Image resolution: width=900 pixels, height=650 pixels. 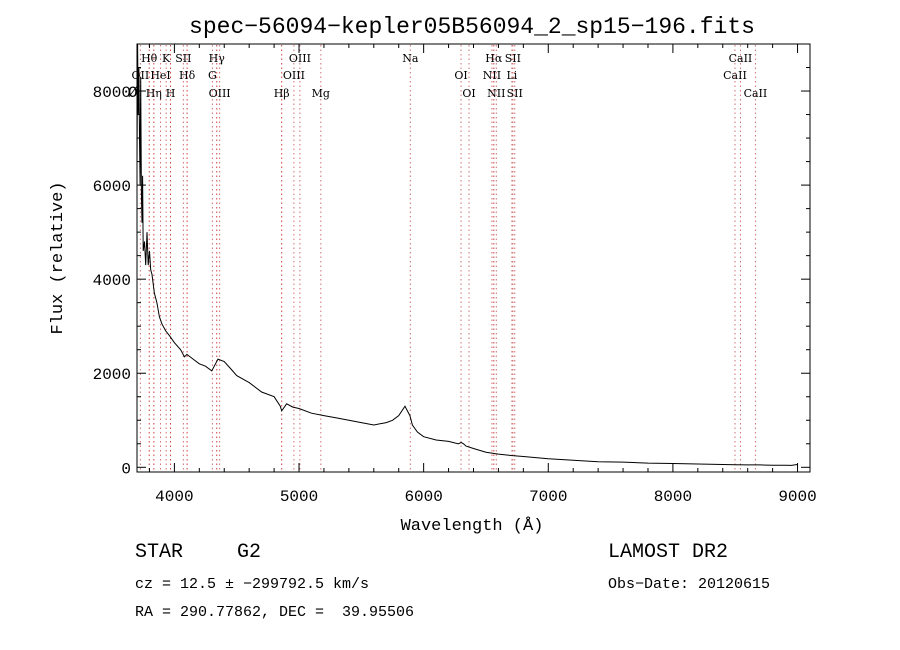 What do you see at coordinates (252, 584) in the screenshot?
I see `redshift-readout: cz = 12.5 ± −299792.5 km/s` at bounding box center [252, 584].